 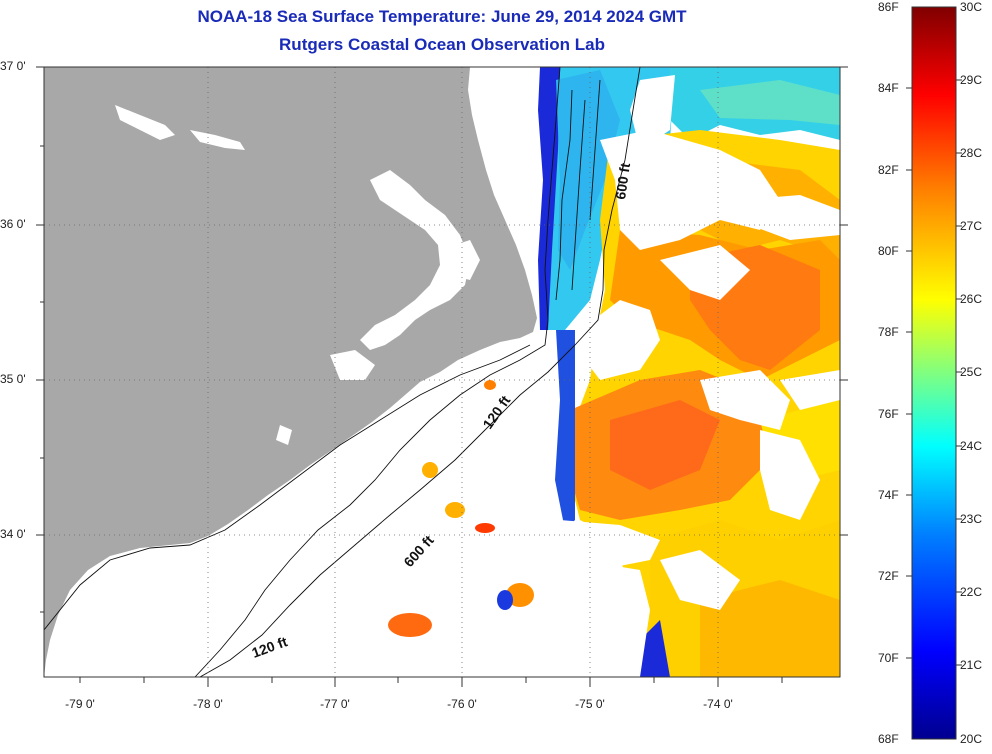 What do you see at coordinates (335, 704) in the screenshot?
I see `lon-label: -77 0'` at bounding box center [335, 704].